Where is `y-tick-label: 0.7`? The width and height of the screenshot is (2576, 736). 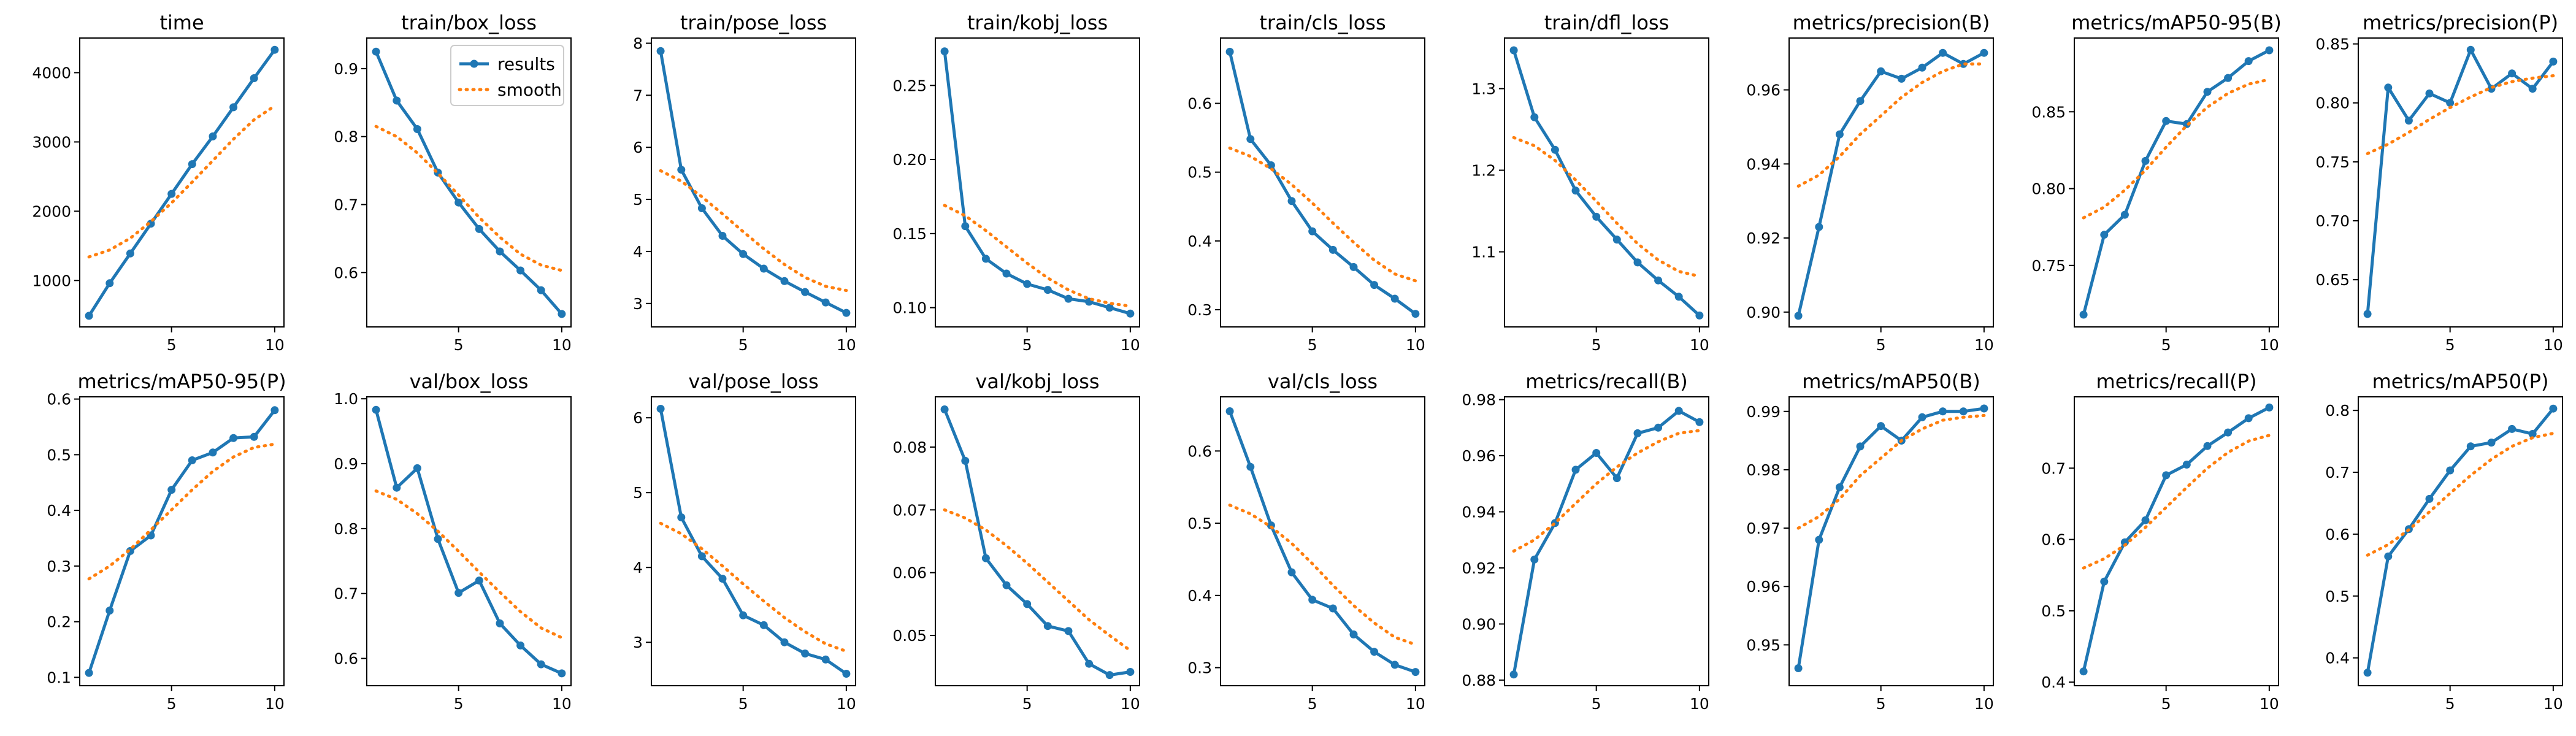
y-tick-label: 0.7 is located at coordinates (2053, 468).